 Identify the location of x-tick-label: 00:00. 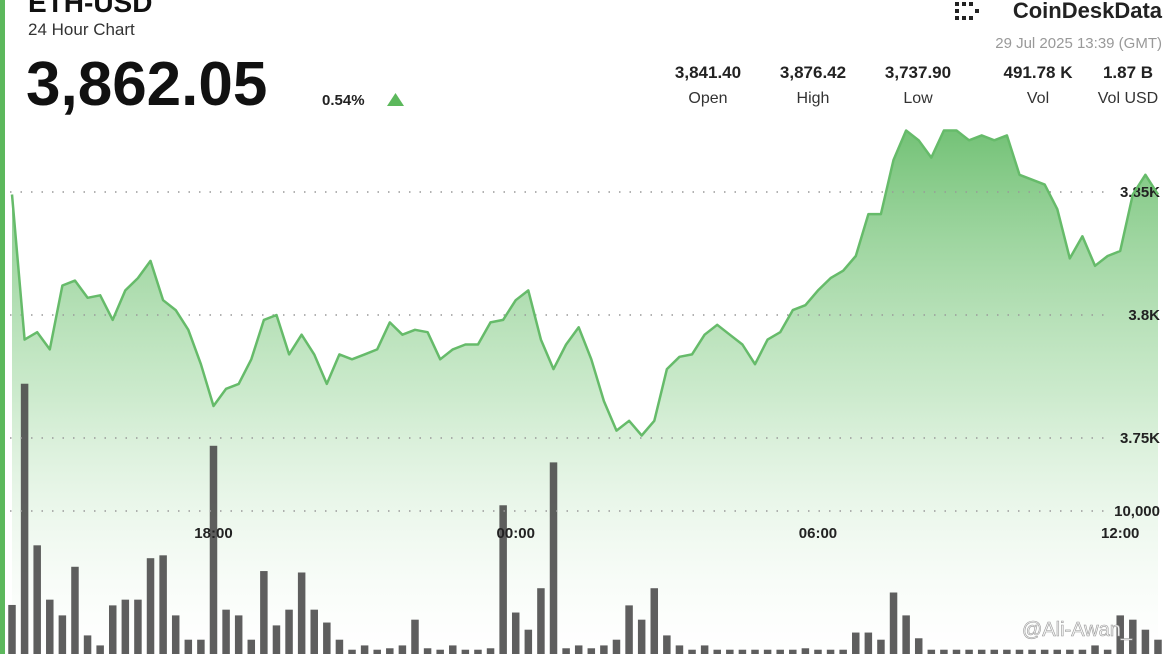
(516, 533).